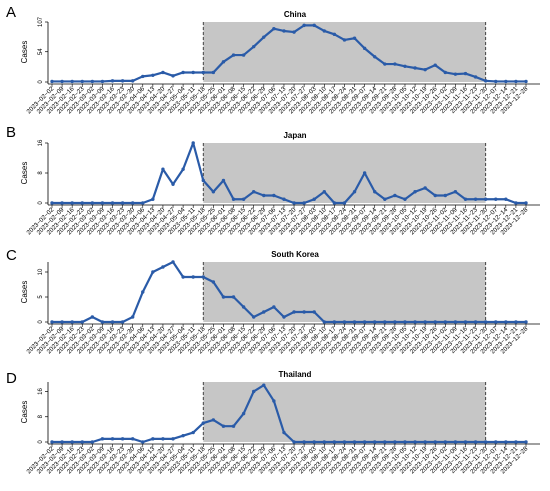 The image size is (550, 491). I want to click on panel-title: Japan, so click(294, 135).